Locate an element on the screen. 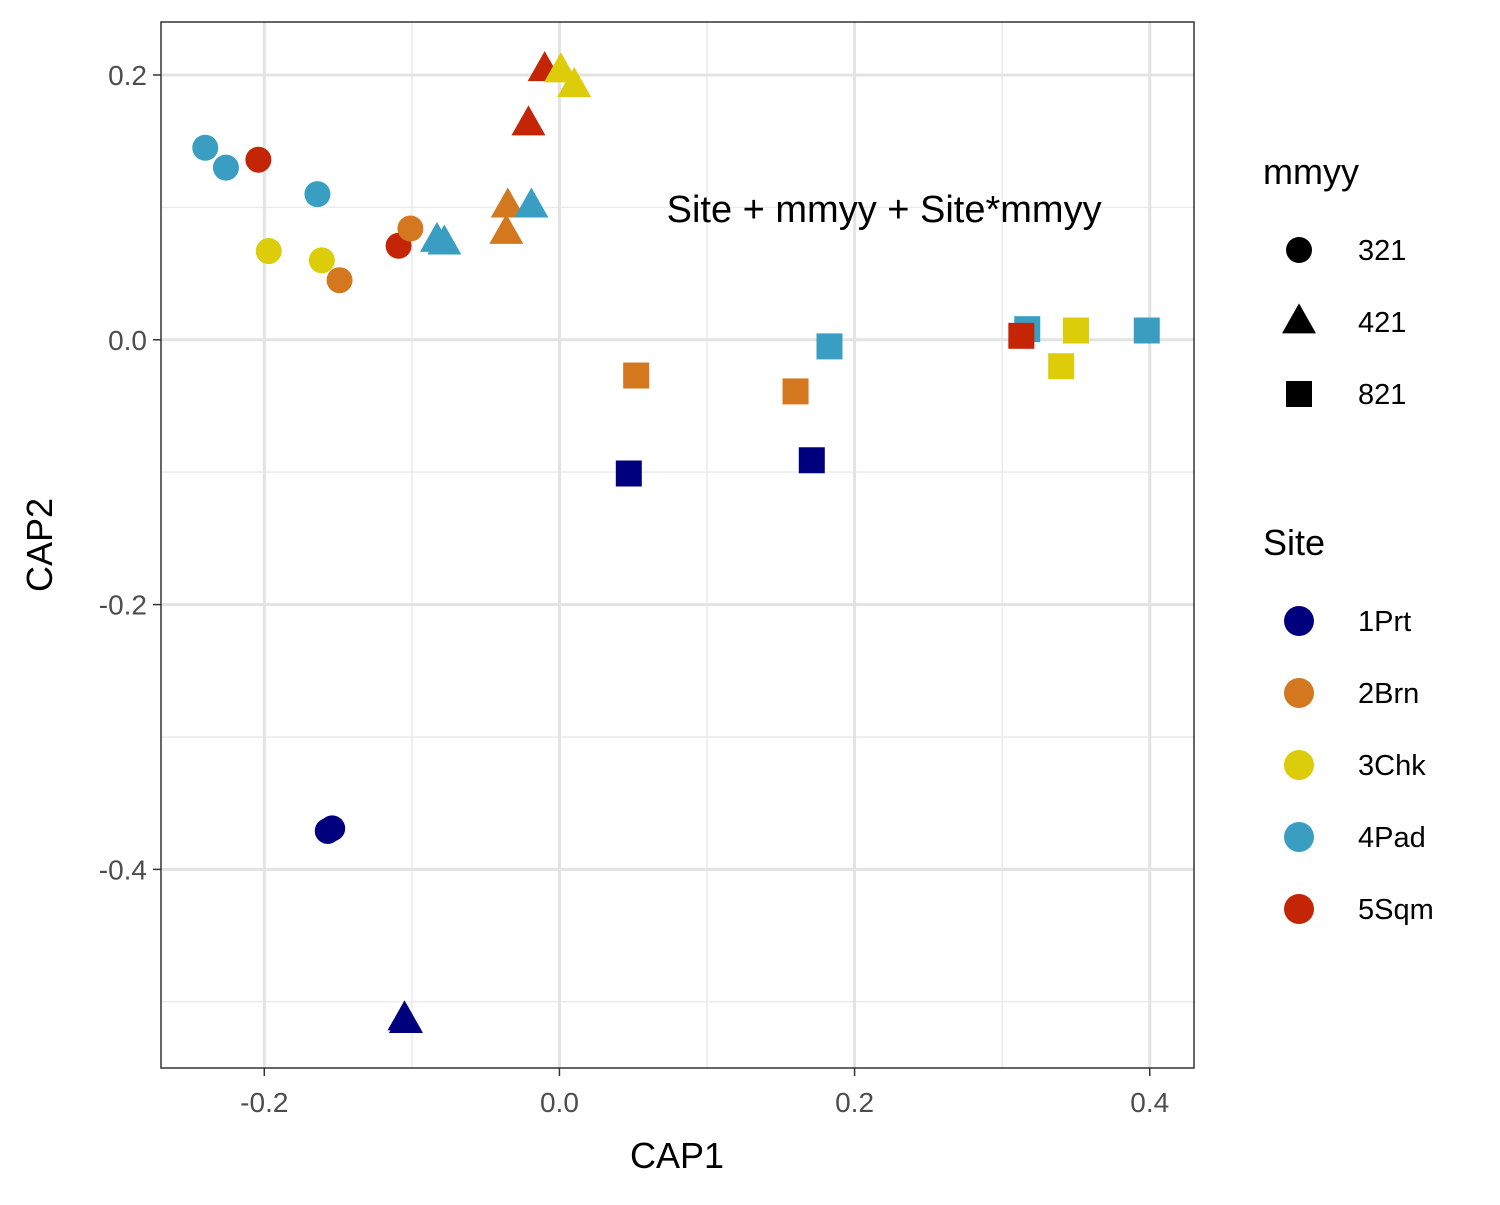  legend-site-label: 4Pad is located at coordinates (1392, 838).